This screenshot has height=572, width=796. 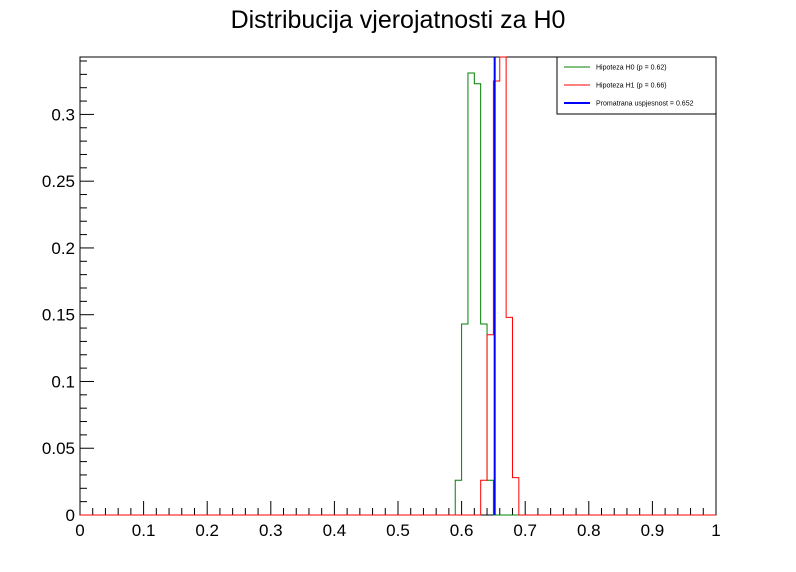 I want to click on legend-entry-label: Promatrana uspjesnost = 0.652, so click(x=645, y=104).